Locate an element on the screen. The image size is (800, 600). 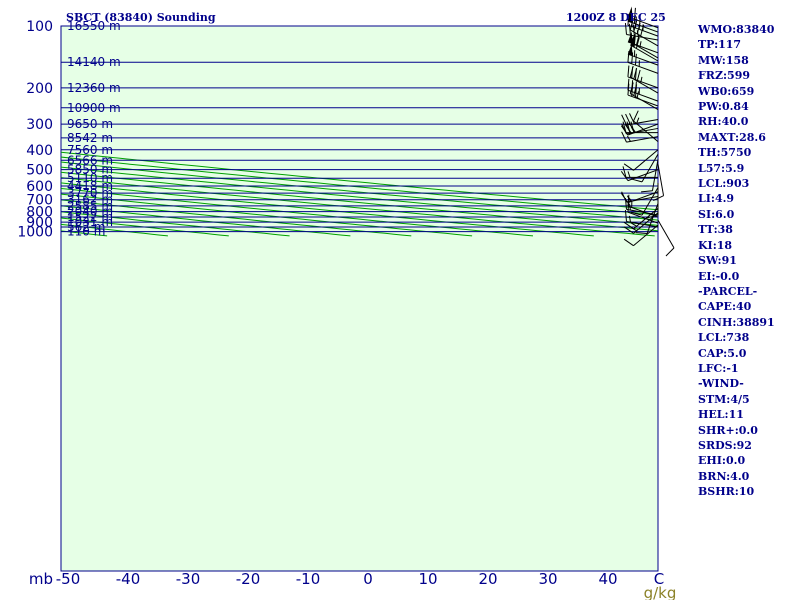
sounding-index: SW:91 is located at coordinates (717, 261).